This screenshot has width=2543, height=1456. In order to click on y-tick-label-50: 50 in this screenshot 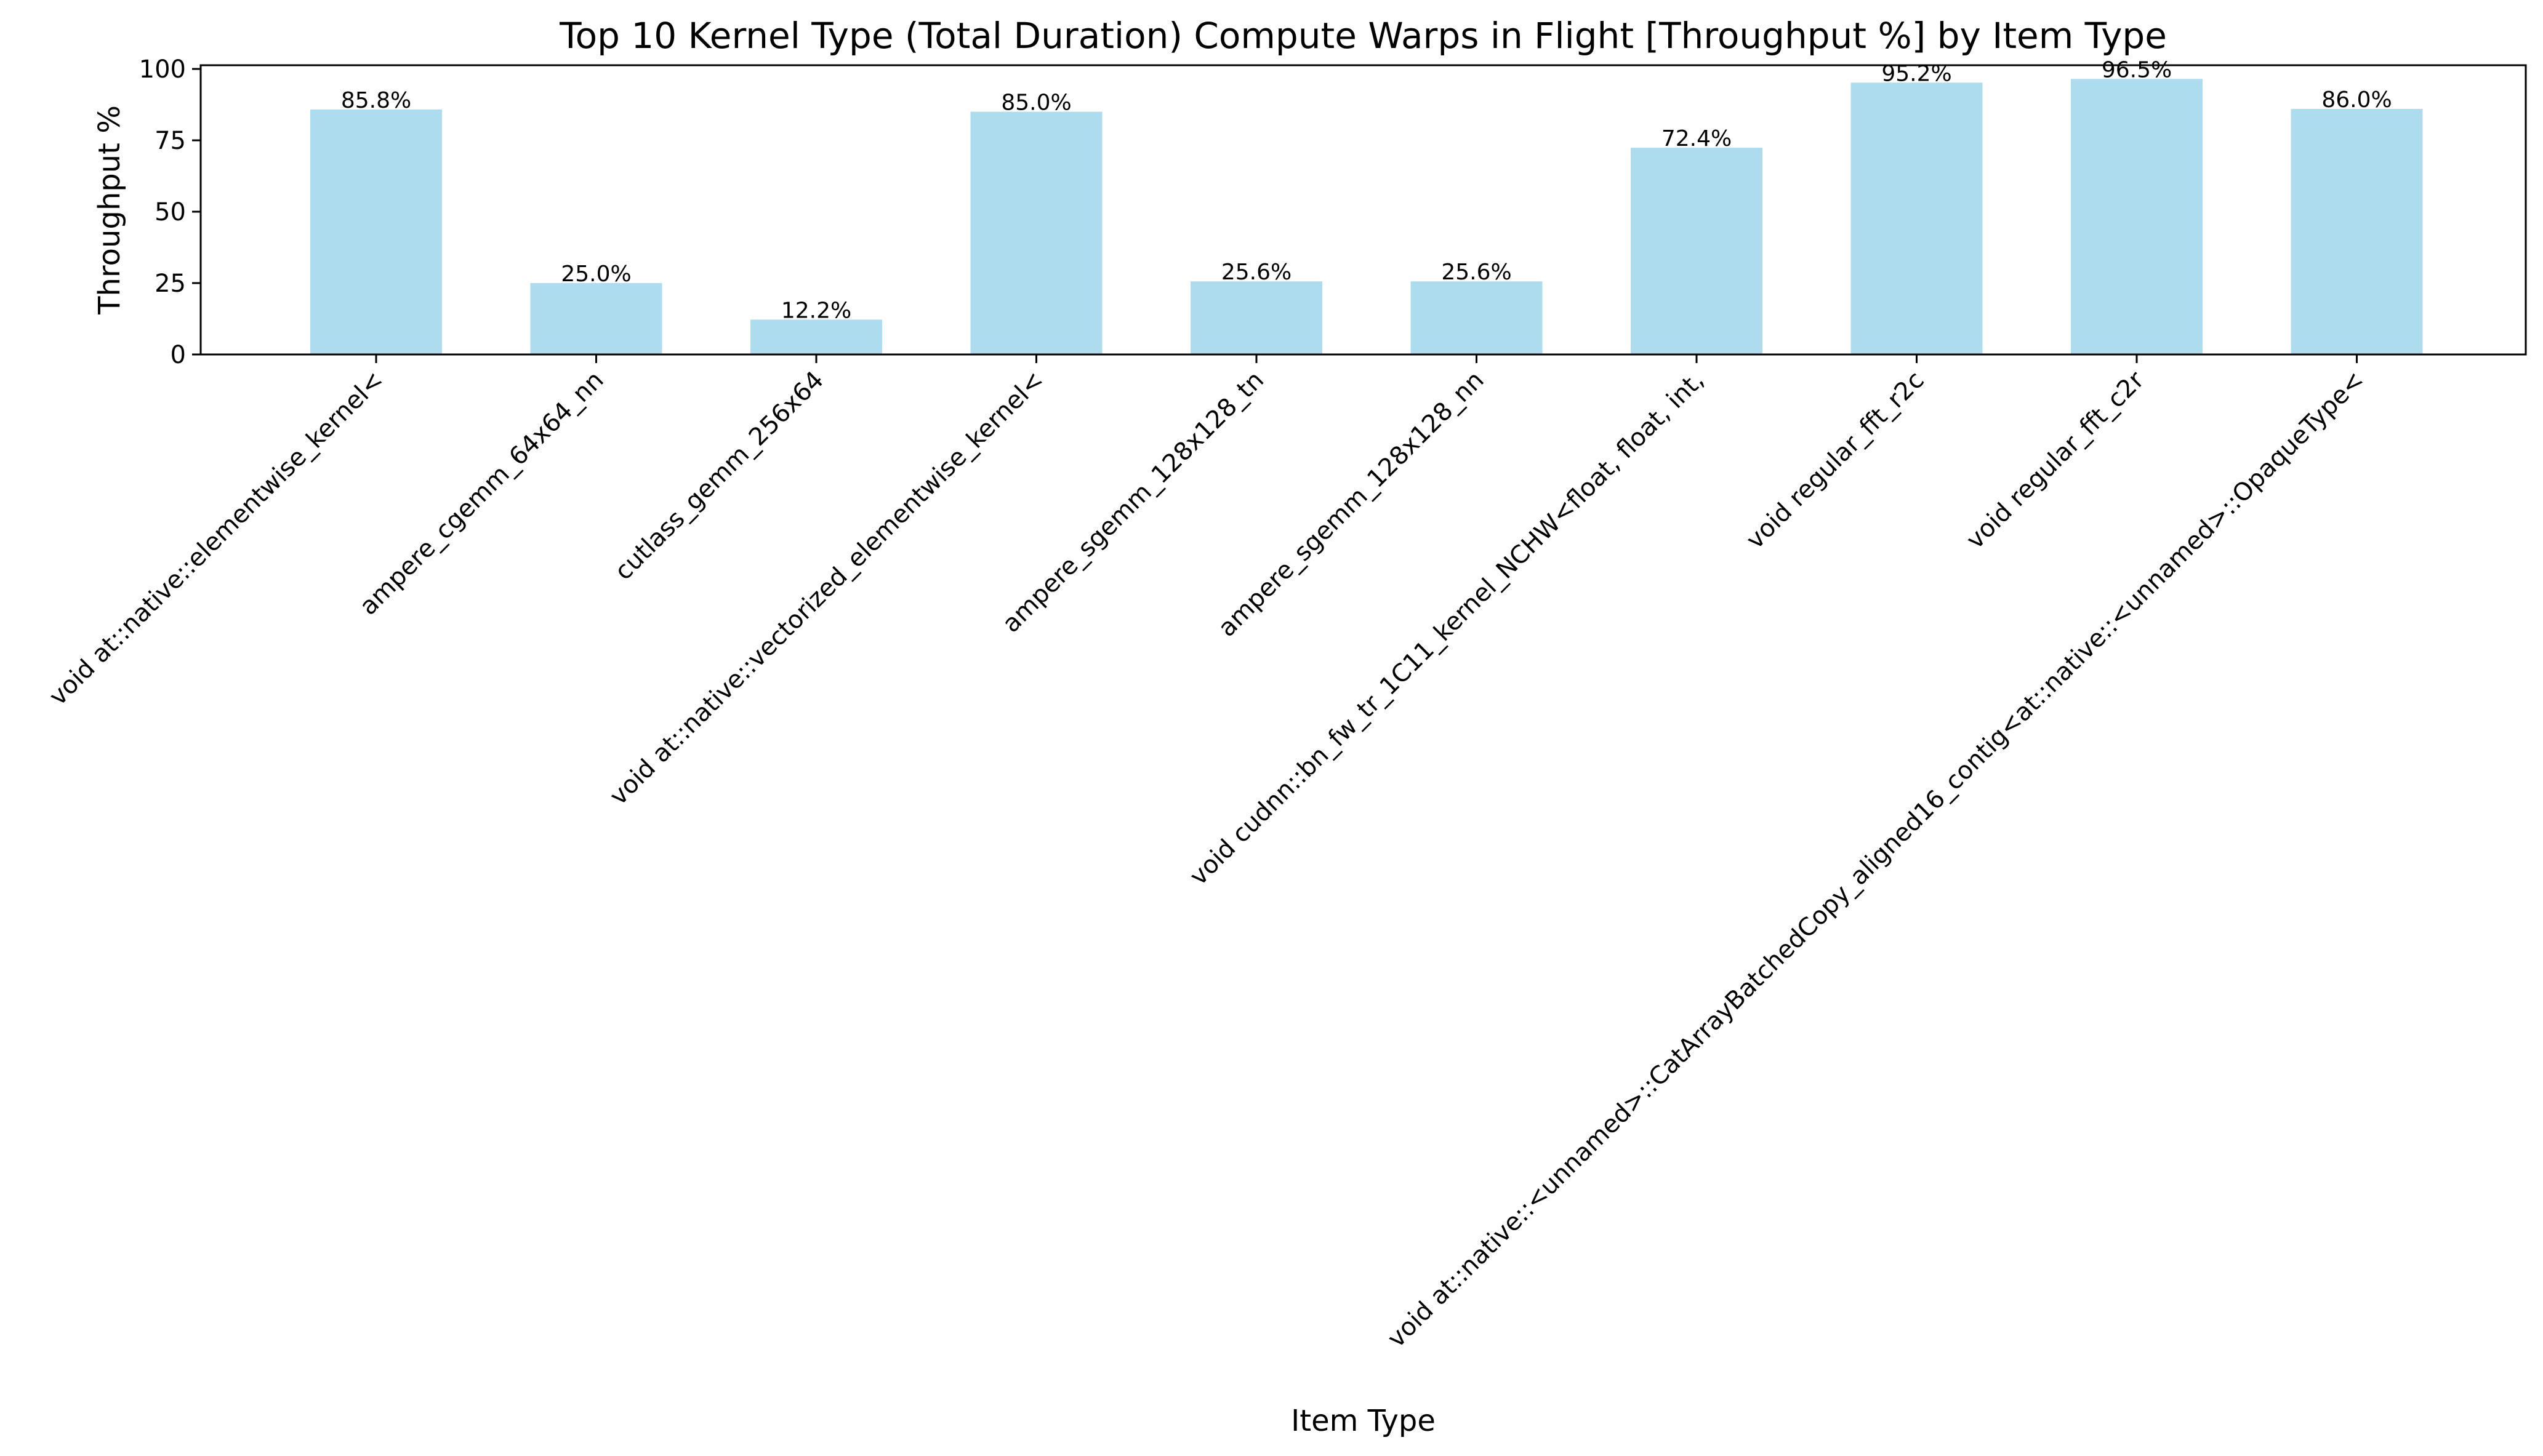, I will do `click(170, 212)`.